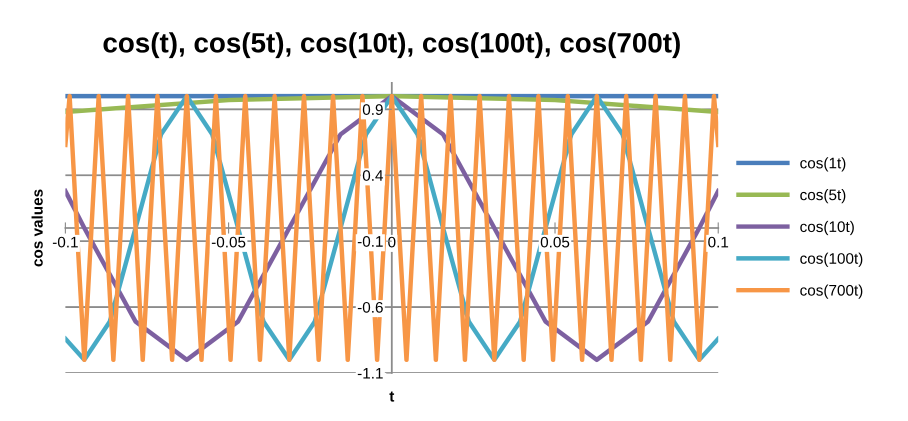 This screenshot has height=421, width=908. What do you see at coordinates (827, 228) in the screenshot?
I see `legend-label: cos(10t)` at bounding box center [827, 228].